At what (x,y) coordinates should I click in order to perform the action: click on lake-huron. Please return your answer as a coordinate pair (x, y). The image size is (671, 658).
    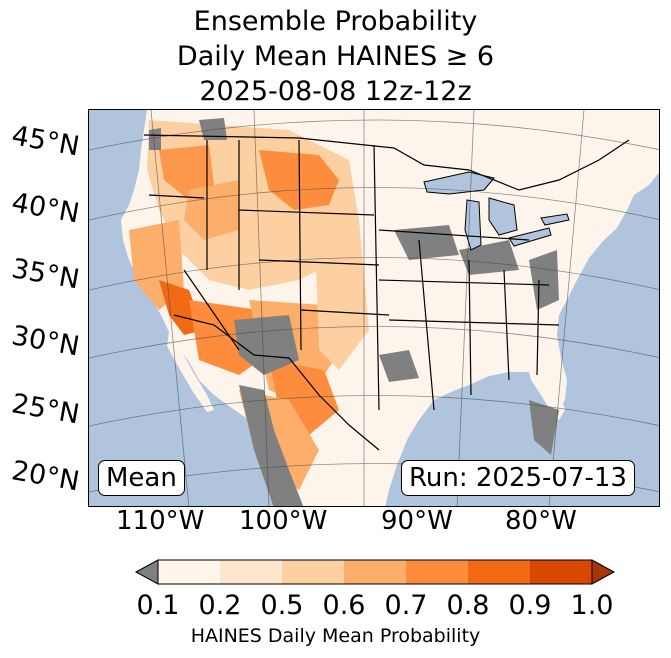
    Looking at the image, I should click on (503, 216).